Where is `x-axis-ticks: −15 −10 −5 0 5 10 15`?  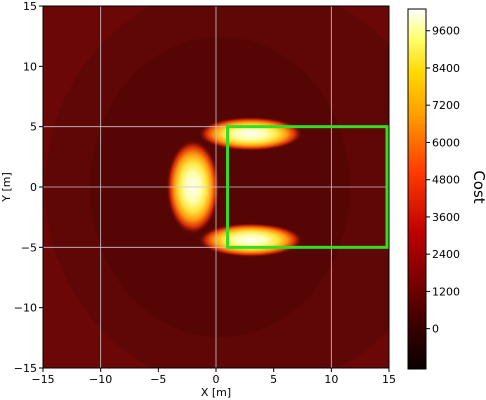 x-axis-ticks: −15 −10 −5 0 5 10 15 is located at coordinates (213, 377).